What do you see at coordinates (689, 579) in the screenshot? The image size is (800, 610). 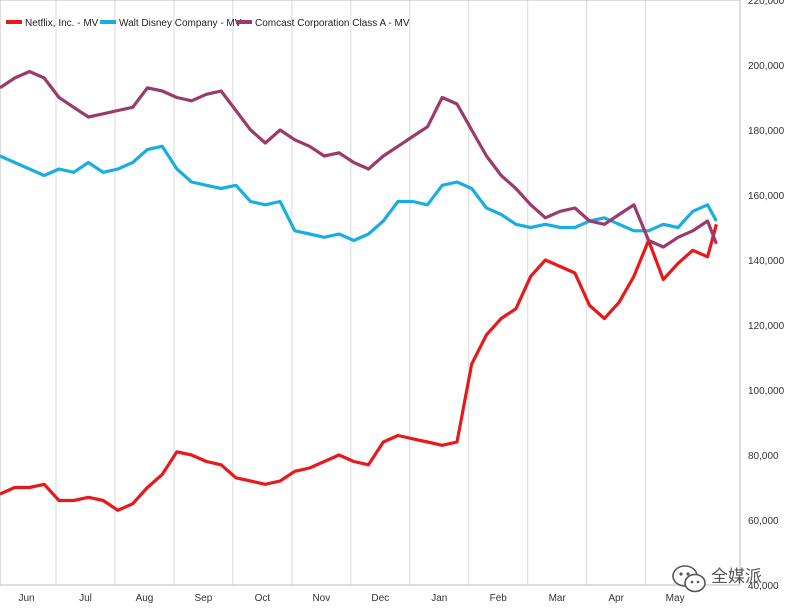 I see `wechat-icon` at bounding box center [689, 579].